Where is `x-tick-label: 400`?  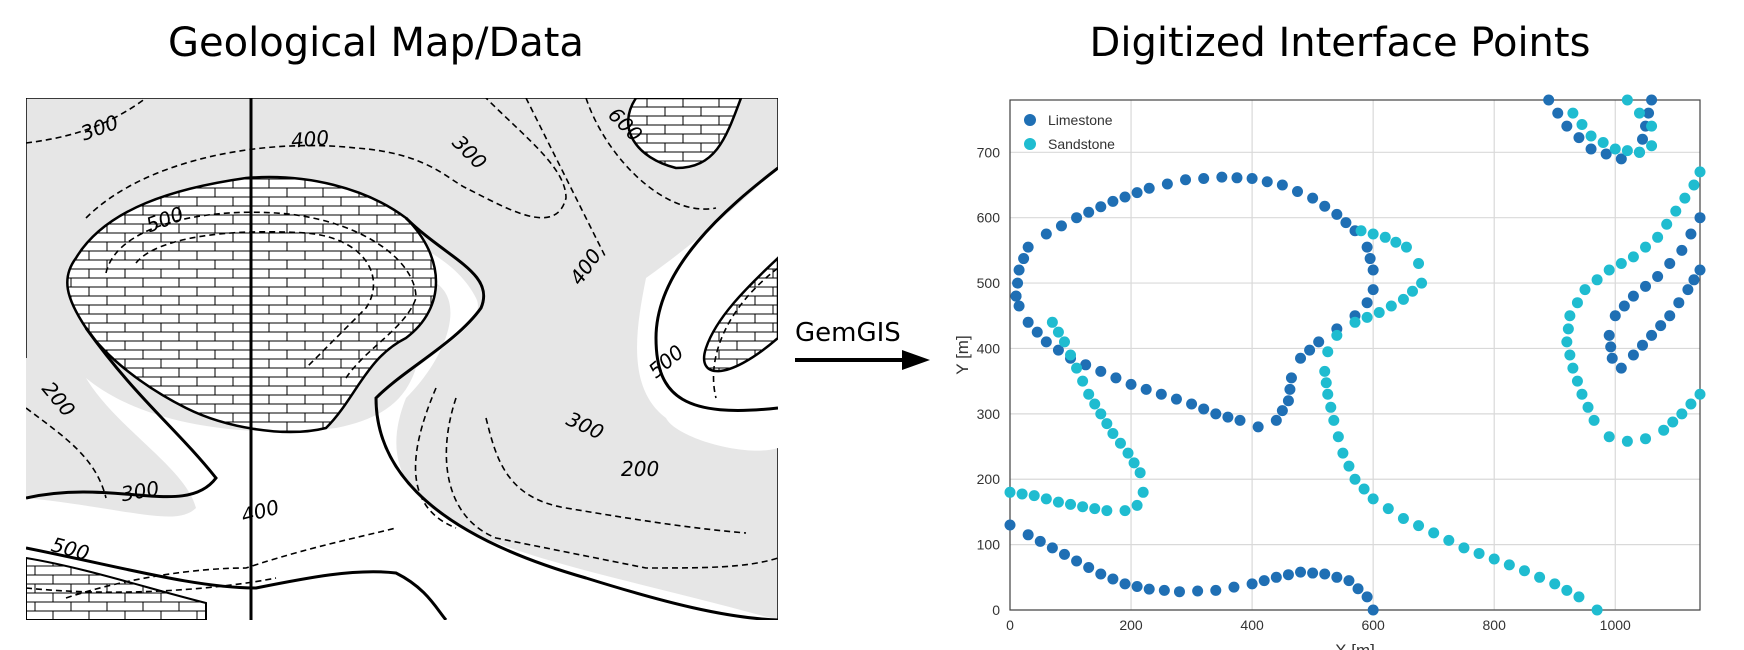 x-tick-label: 400 is located at coordinates (1252, 625).